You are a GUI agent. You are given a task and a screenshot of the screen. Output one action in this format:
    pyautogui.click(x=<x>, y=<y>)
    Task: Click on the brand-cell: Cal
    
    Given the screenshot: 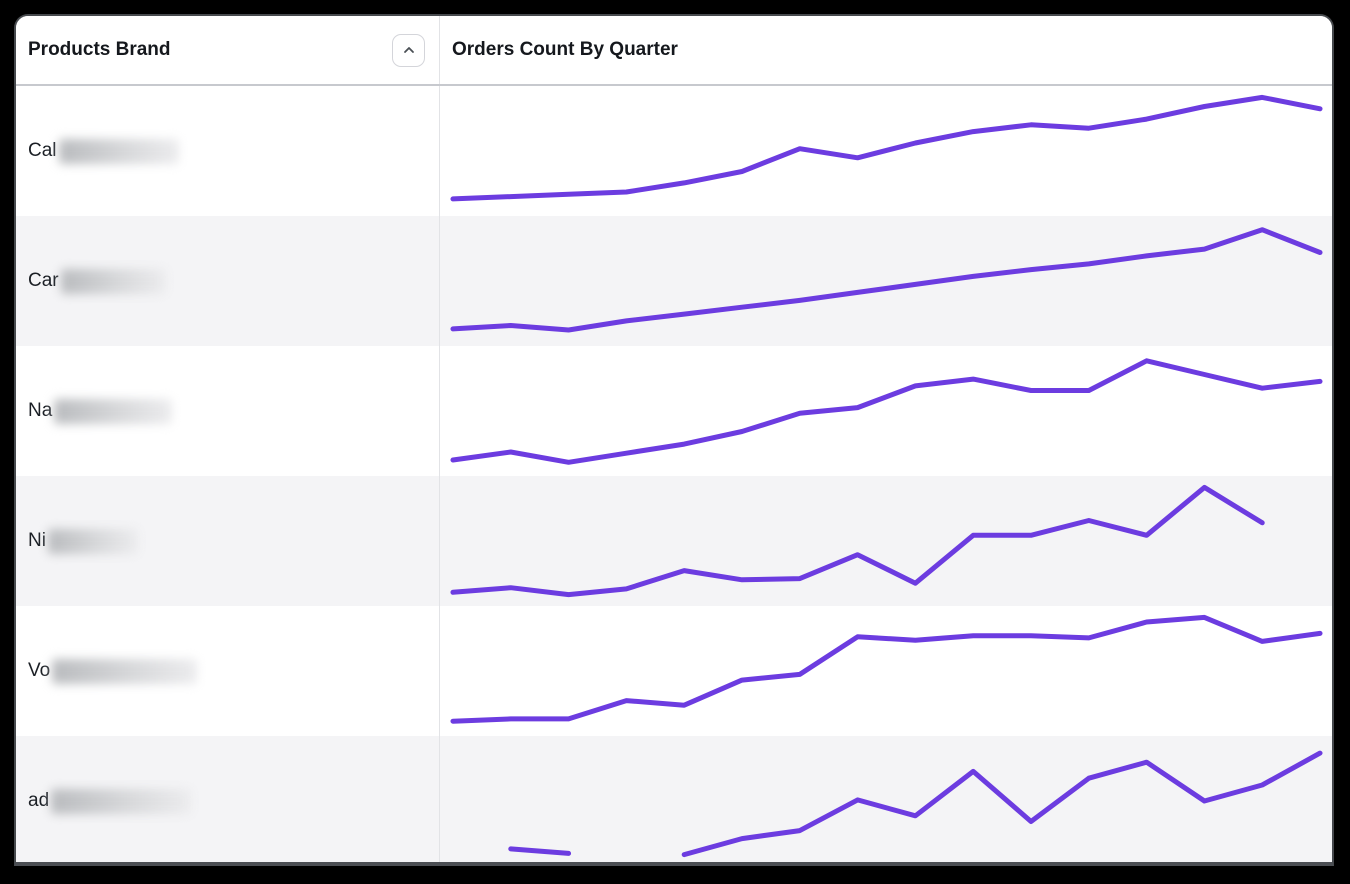 What is the action you would take?
    pyautogui.click(x=228, y=151)
    